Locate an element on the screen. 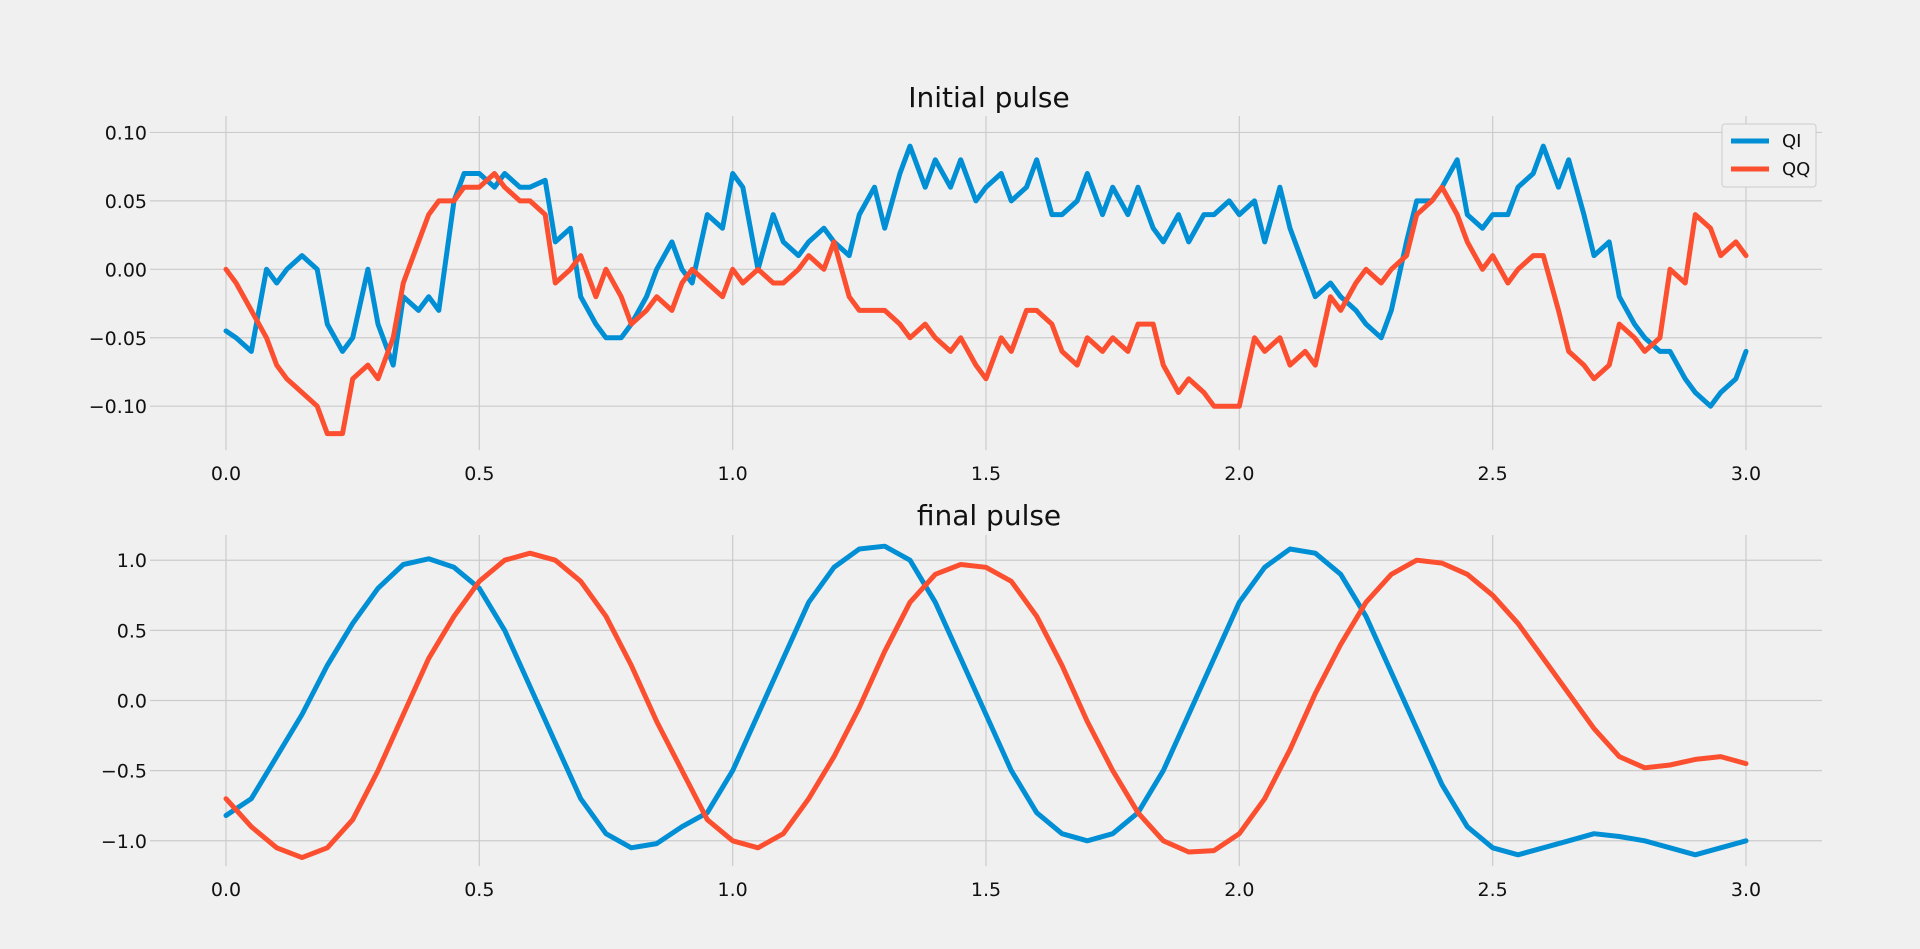 The height and width of the screenshot is (949, 1920). y-tick-label: −1.0 is located at coordinates (124, 842).